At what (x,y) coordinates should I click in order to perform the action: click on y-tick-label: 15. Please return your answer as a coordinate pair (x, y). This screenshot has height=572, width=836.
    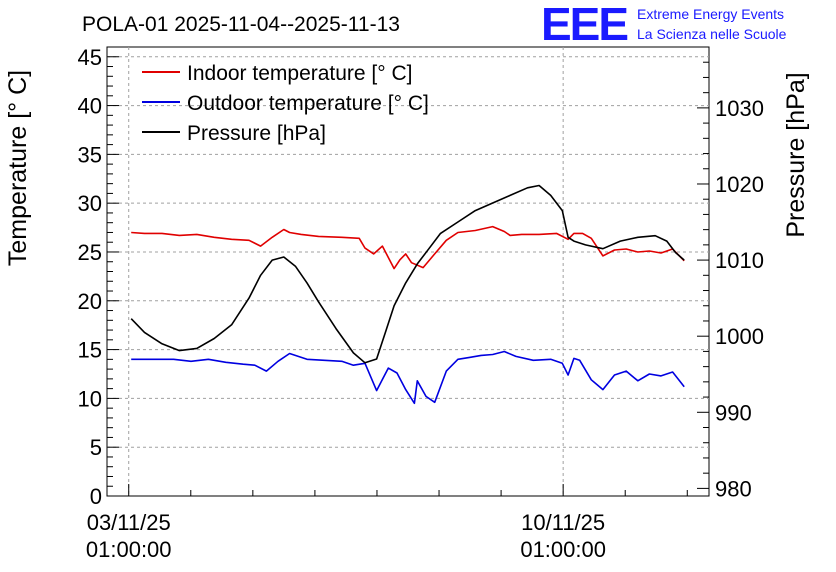
    Looking at the image, I should click on (90, 350).